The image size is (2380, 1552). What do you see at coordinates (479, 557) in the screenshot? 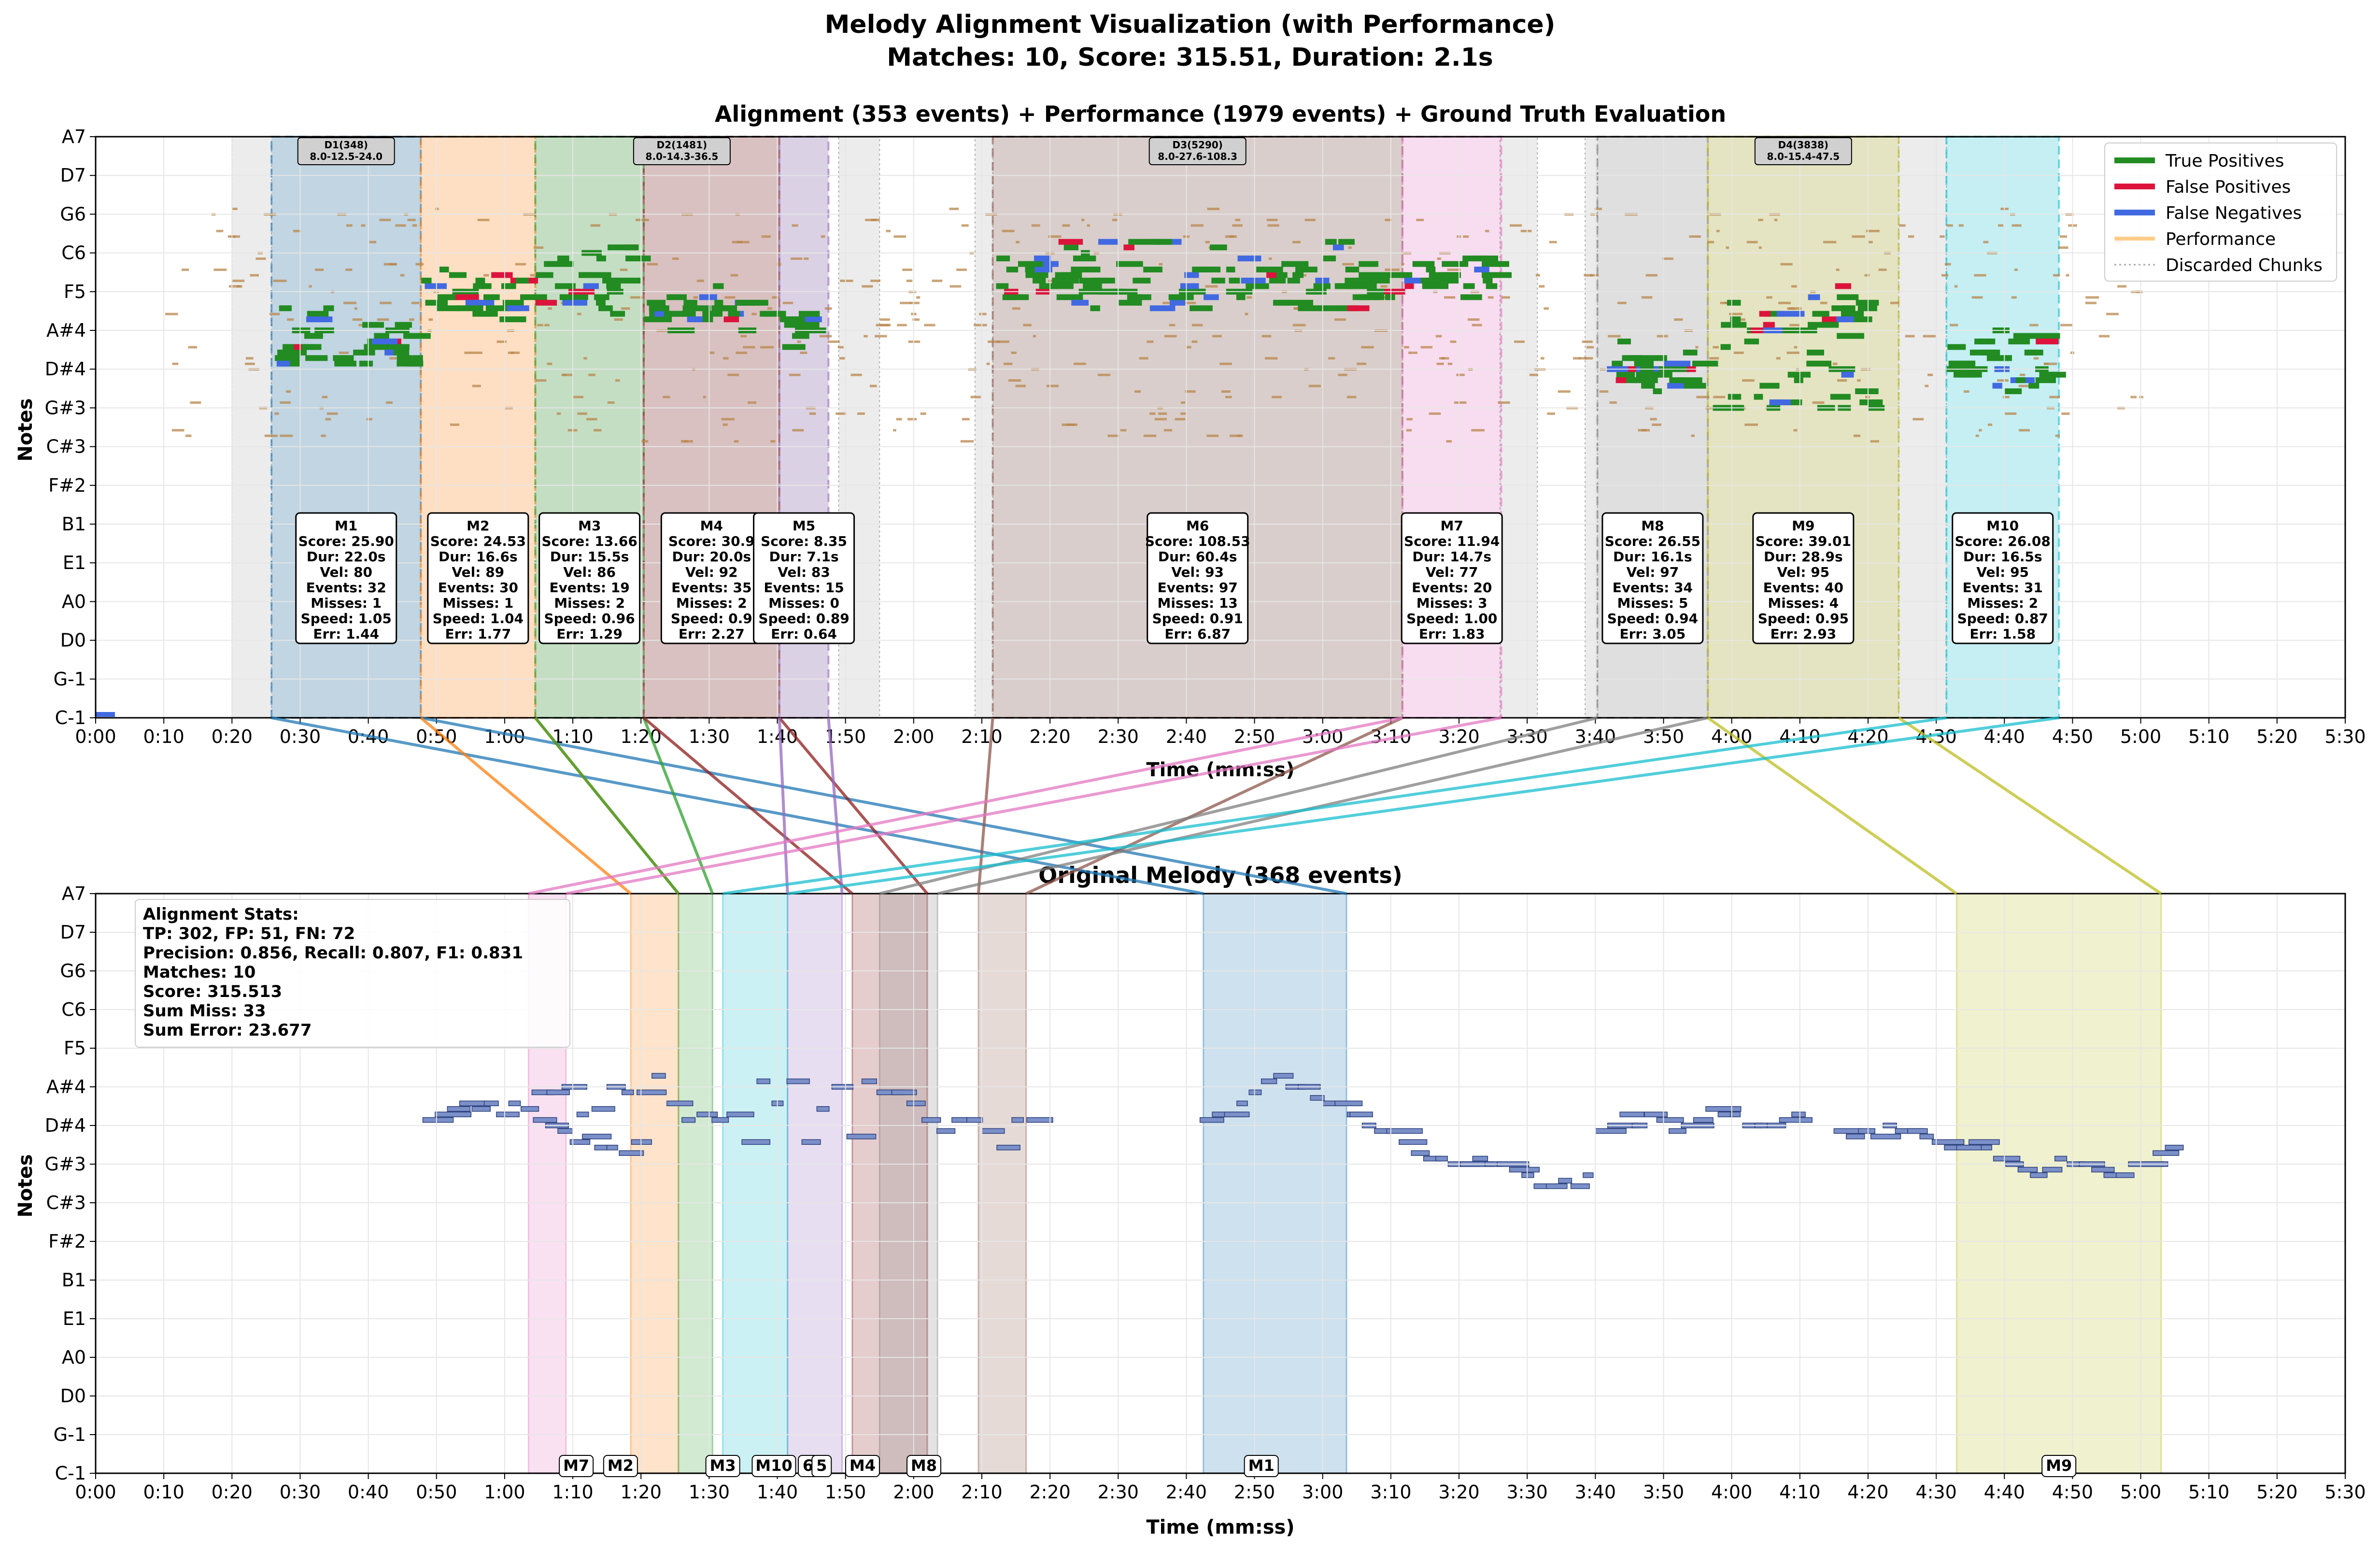
I see `match-annotation-line: Dur: 16.6s` at bounding box center [479, 557].